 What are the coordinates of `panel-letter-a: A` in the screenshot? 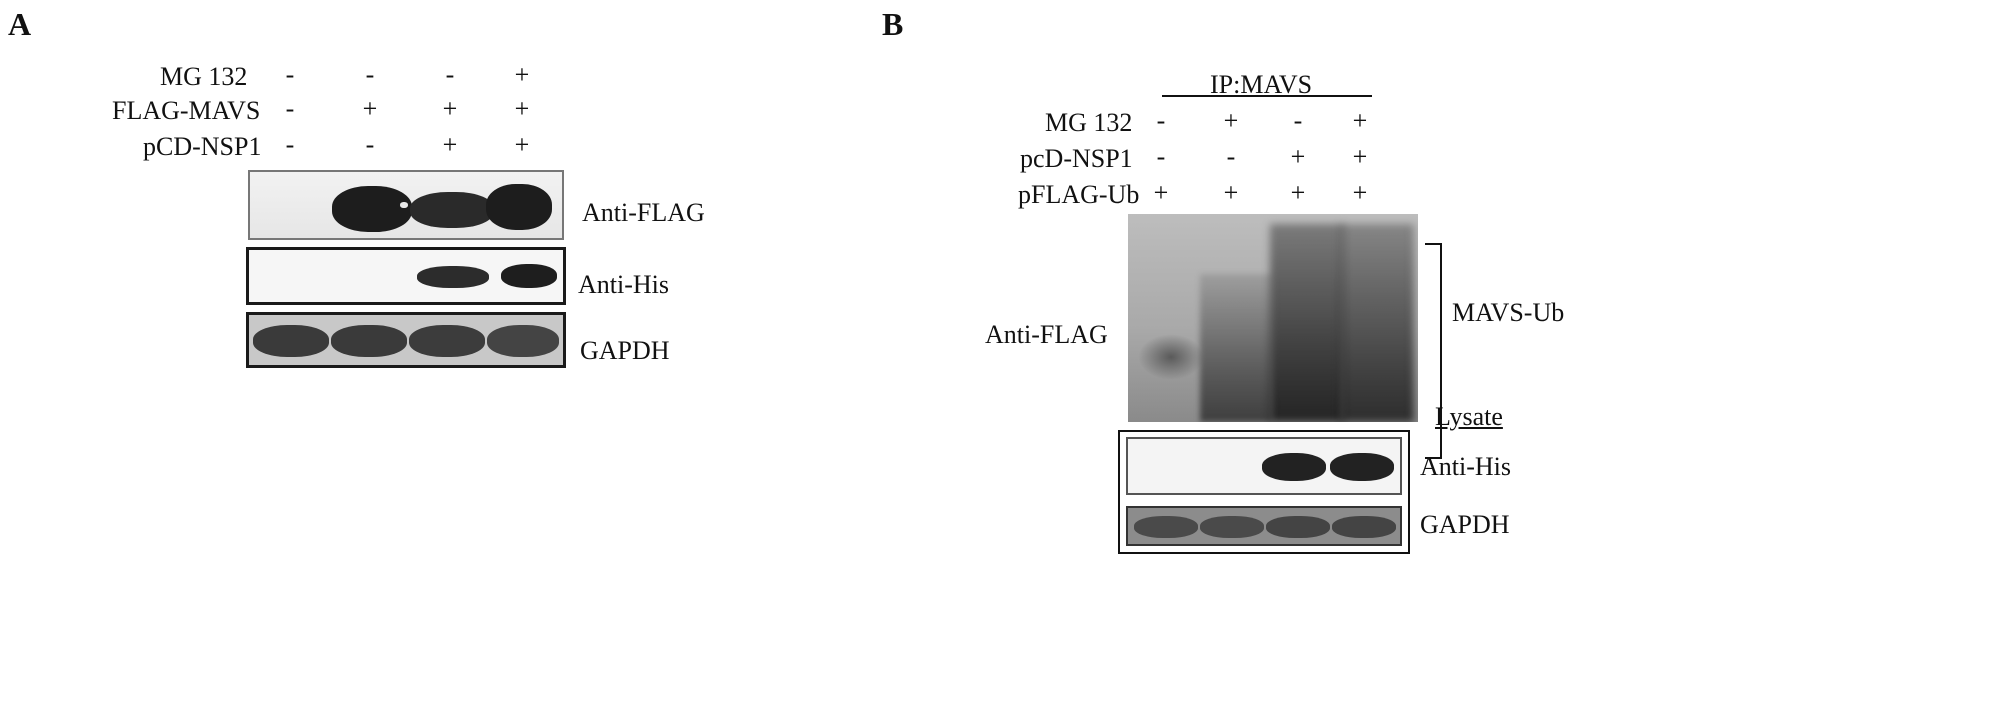 It's located at (20, 24).